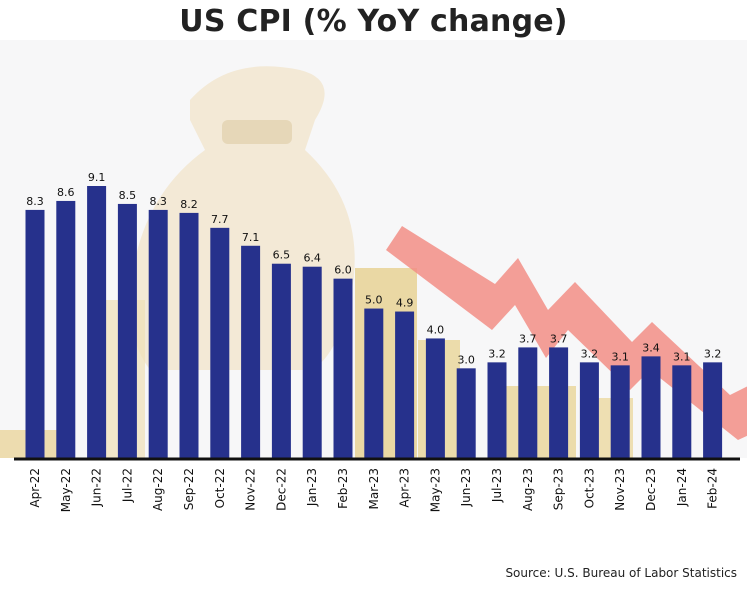  I want to click on tick-label-Jan-24: Jan-24, so click(682, 487).